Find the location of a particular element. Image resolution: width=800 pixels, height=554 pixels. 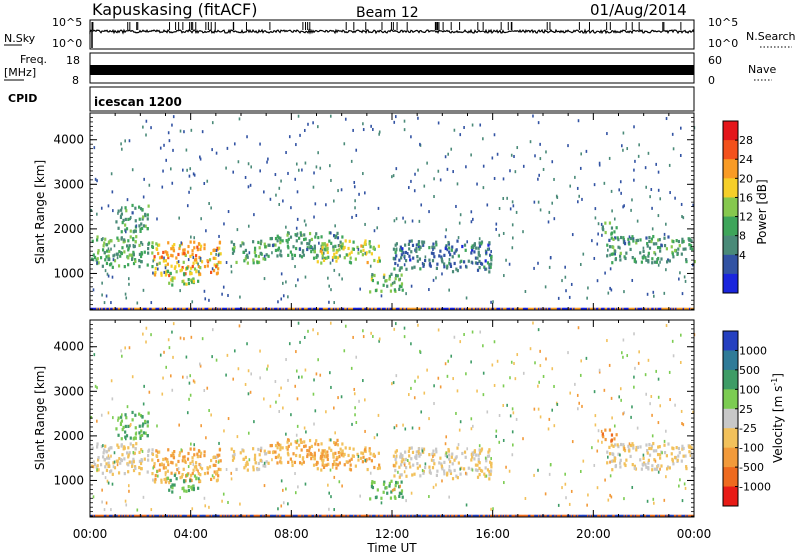

y-tick-label: 2000 is located at coordinates (68, 436).